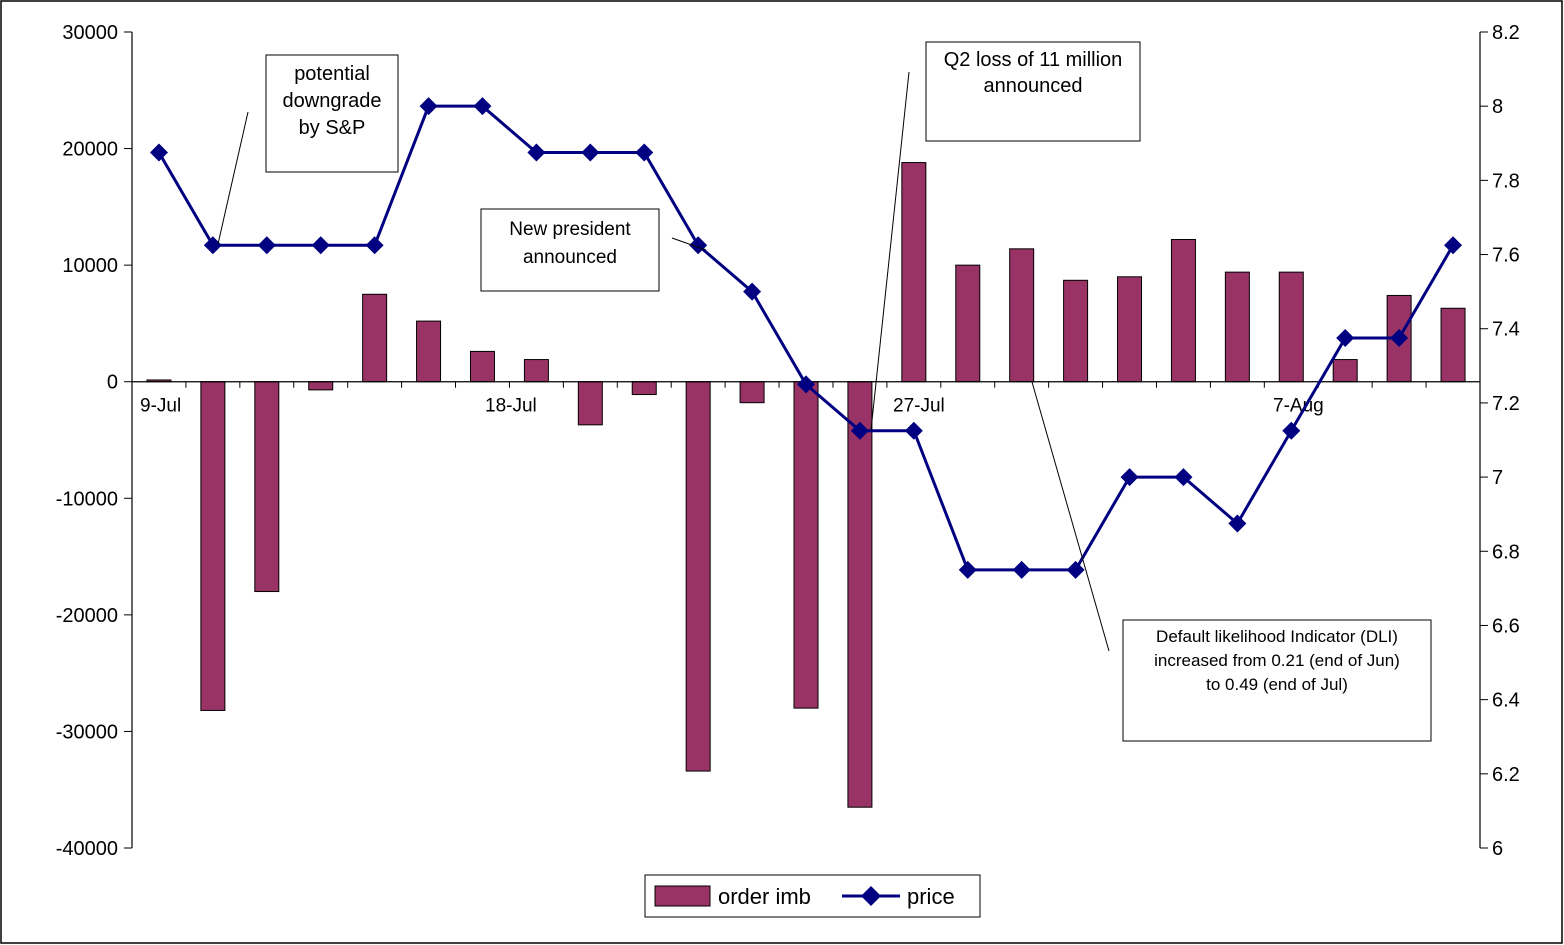 The height and width of the screenshot is (945, 1564). What do you see at coordinates (1506, 256) in the screenshot?
I see `right-tick-label: 7.6` at bounding box center [1506, 256].